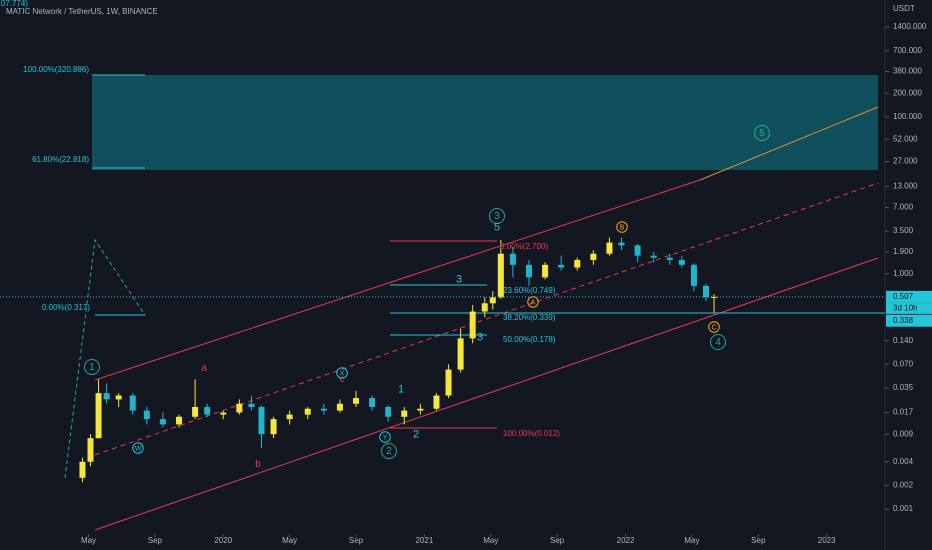 This screenshot has height=550, width=932. What do you see at coordinates (105, 358) in the screenshot?
I see `projection` at bounding box center [105, 358].